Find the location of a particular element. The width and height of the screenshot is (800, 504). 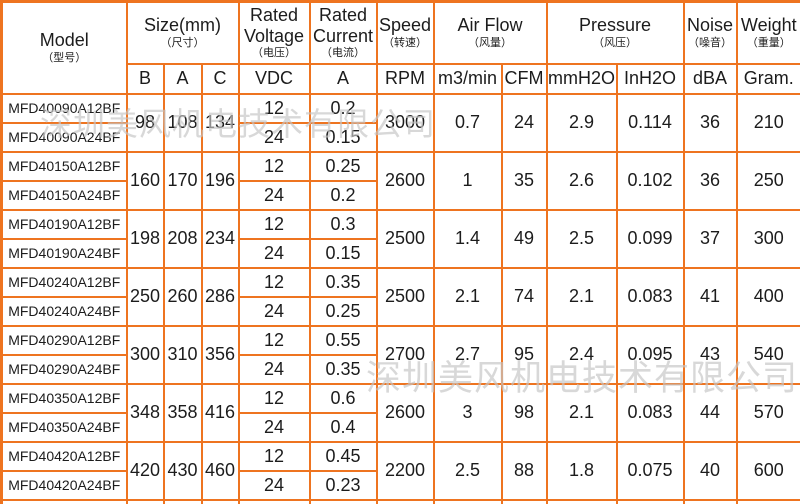

unit-inh2o: InH2O is located at coordinates (650, 78).